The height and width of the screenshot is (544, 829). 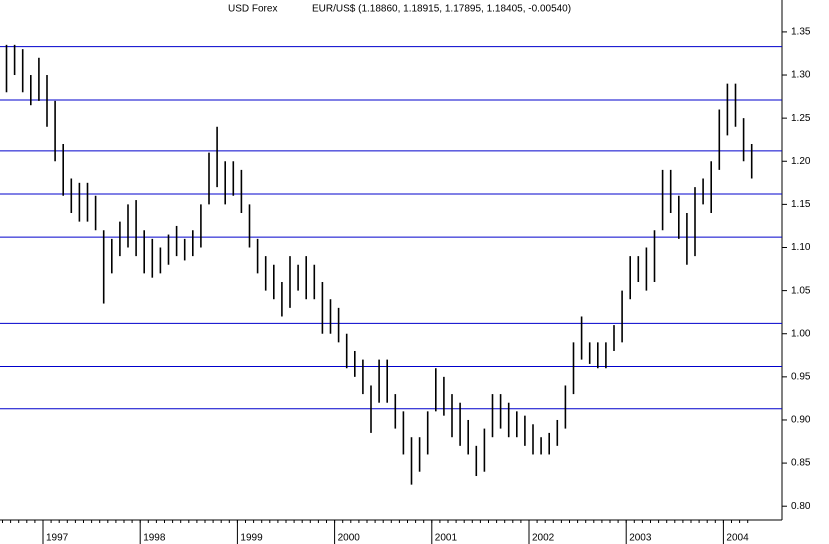 I want to click on x-tick-label: 2003, so click(x=640, y=538).